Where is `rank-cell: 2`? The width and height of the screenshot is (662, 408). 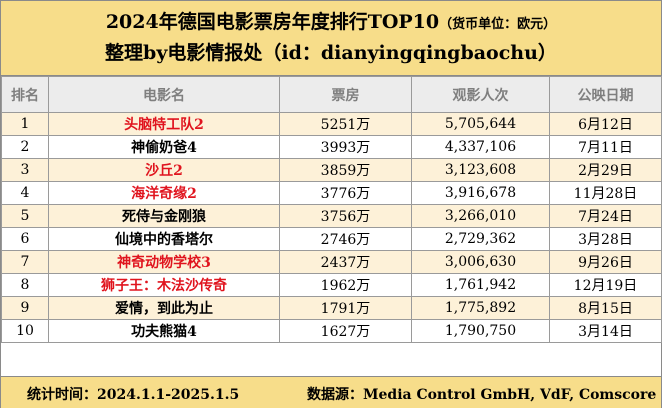
rank-cell: 2 is located at coordinates (25, 147).